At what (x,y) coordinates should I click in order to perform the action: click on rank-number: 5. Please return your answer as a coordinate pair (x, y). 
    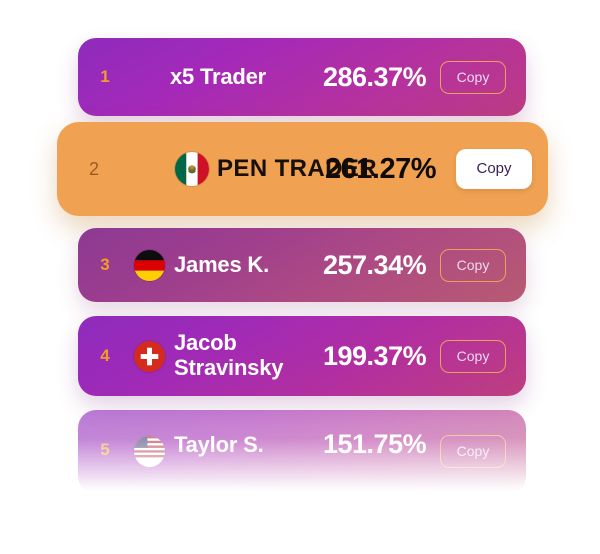
    Looking at the image, I should click on (105, 449).